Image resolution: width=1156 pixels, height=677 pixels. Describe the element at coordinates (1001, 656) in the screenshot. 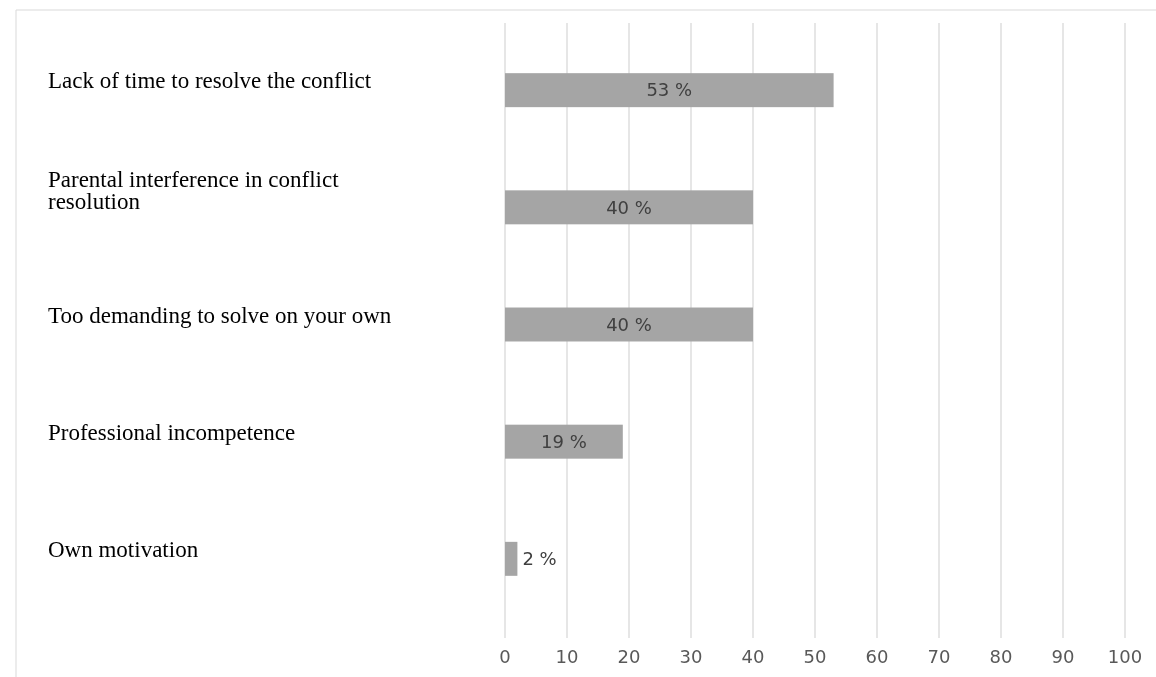

I see `x-tick-label: 80` at that location.